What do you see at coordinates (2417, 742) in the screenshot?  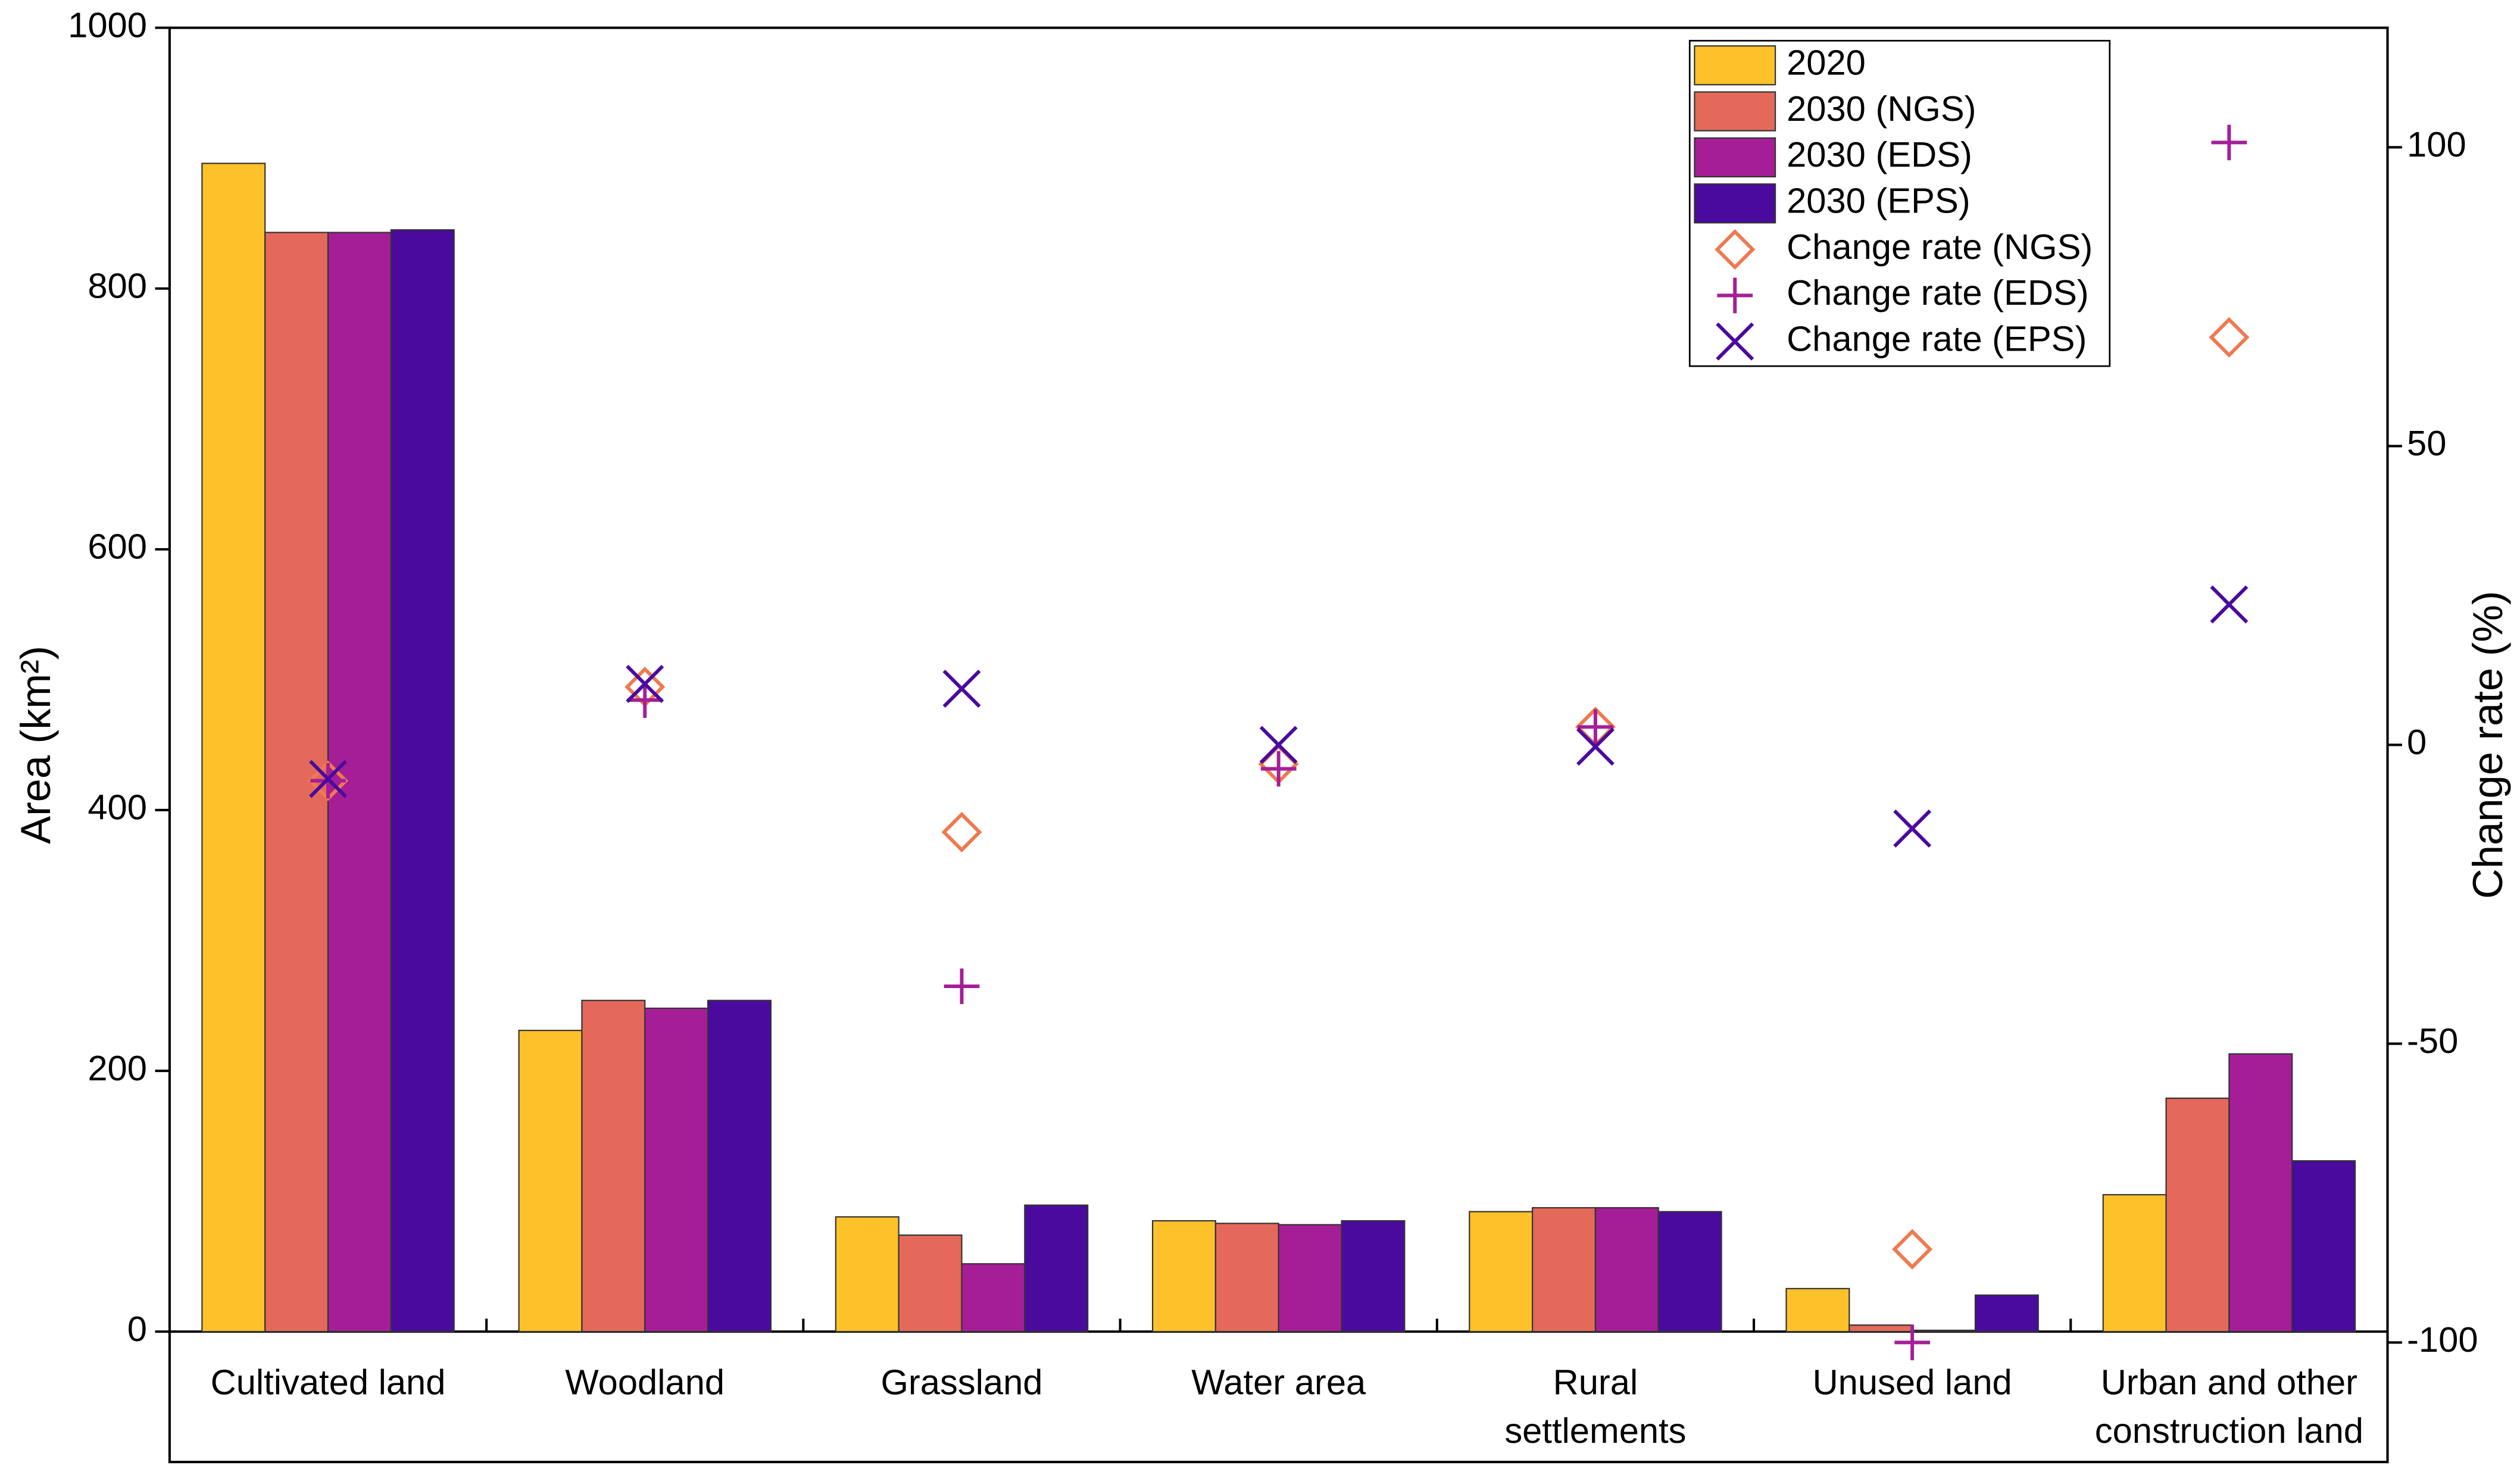 I see `y2-tick-label: 0` at bounding box center [2417, 742].